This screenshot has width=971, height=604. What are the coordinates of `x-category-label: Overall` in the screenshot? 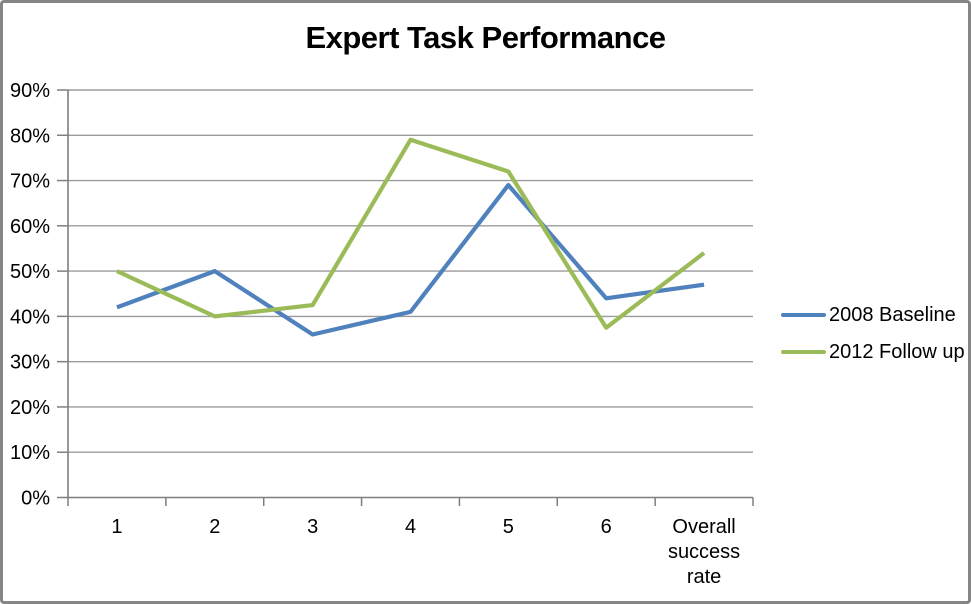 It's located at (703, 527).